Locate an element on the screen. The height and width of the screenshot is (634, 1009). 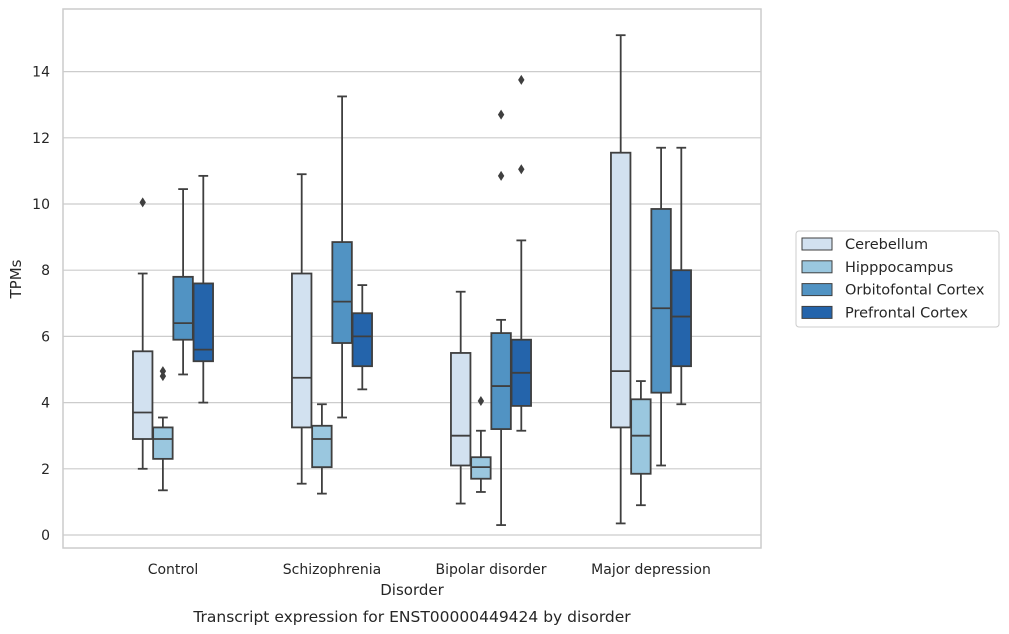
box-hipppocampus-schizophrenia is located at coordinates (322, 449).